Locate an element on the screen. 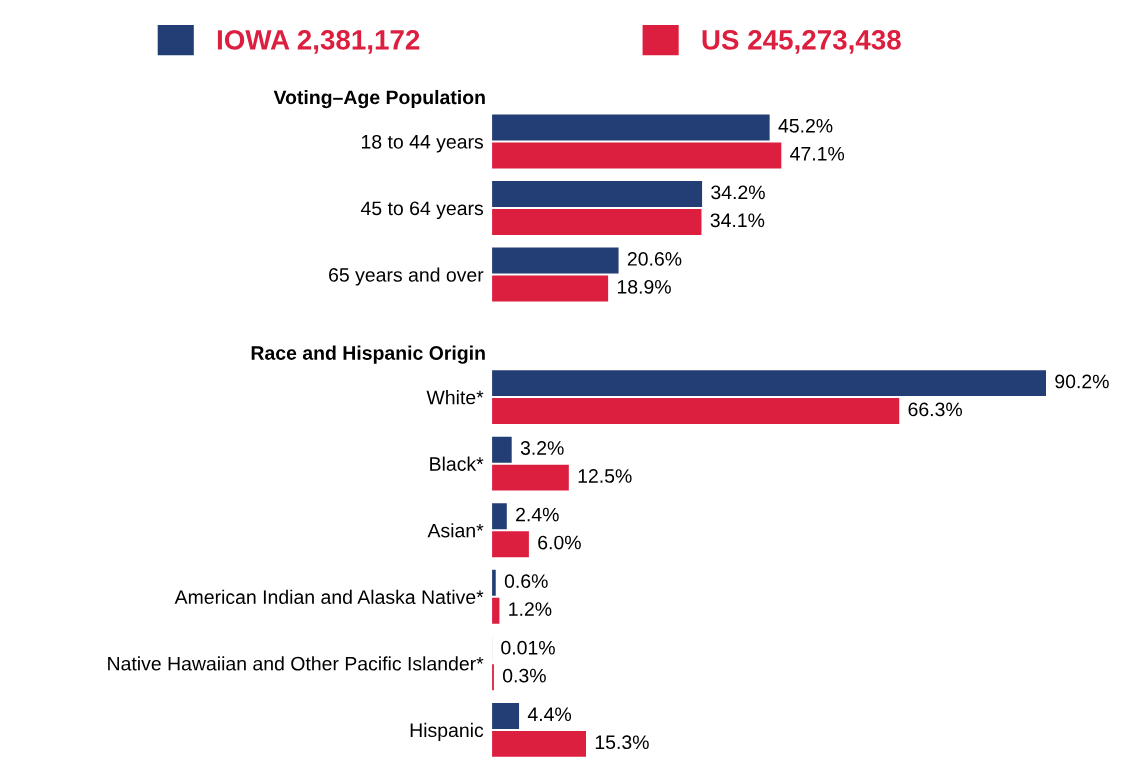 The image size is (1127, 767). data-label: 45.2% is located at coordinates (805, 125).